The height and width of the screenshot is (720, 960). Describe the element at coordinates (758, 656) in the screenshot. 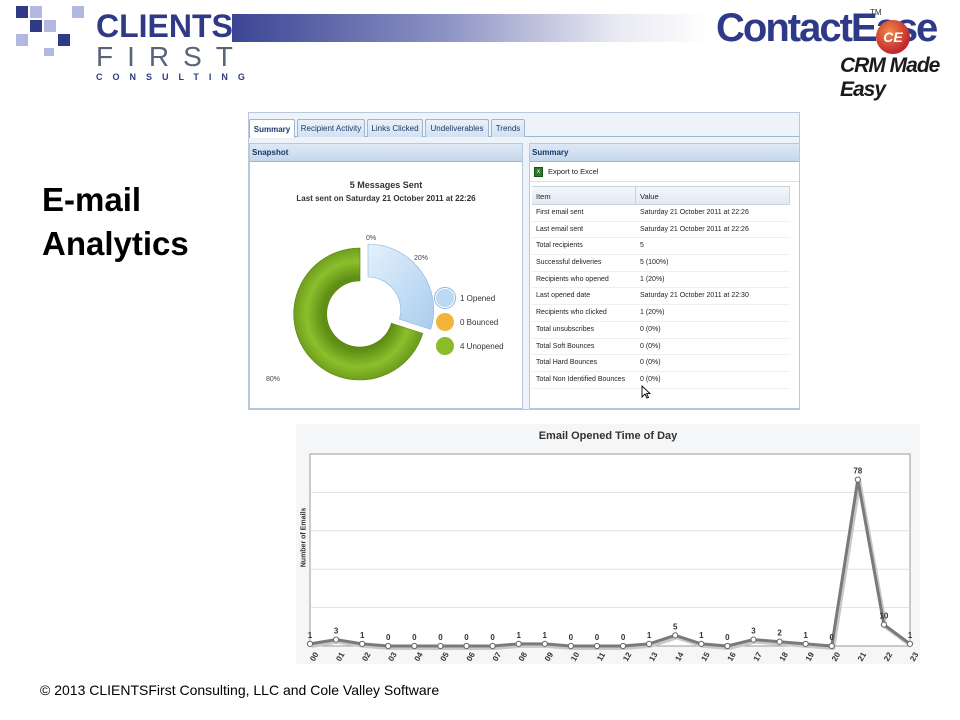

I see `chart-x-tick-label: 17` at that location.